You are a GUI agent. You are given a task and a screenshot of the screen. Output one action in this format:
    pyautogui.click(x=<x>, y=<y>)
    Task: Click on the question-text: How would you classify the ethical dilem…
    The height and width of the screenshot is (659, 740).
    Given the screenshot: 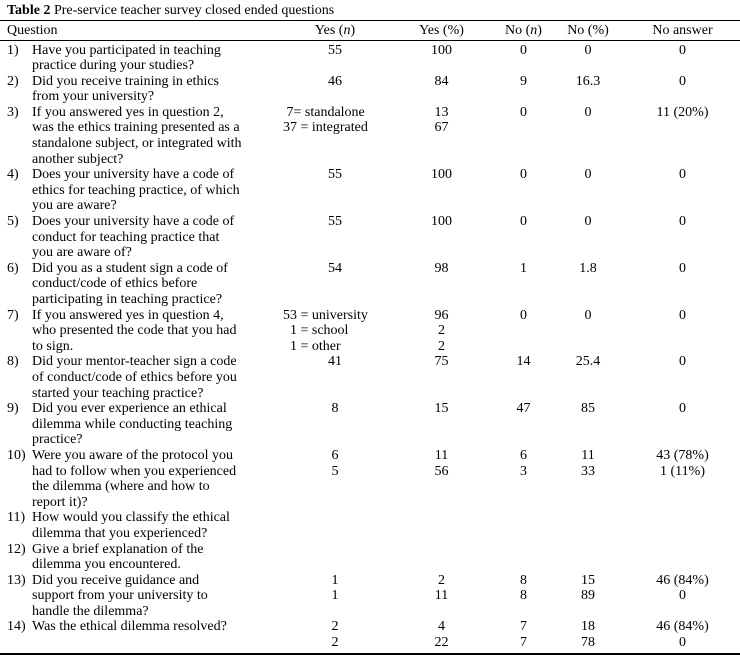 What is the action you would take?
    pyautogui.click(x=131, y=525)
    